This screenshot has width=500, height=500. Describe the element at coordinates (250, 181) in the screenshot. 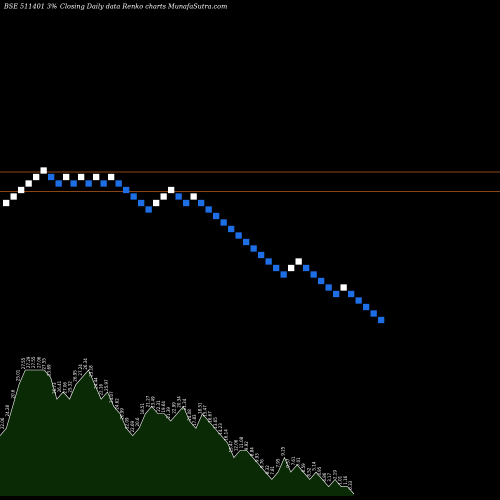

I see `reference-lines` at that location.